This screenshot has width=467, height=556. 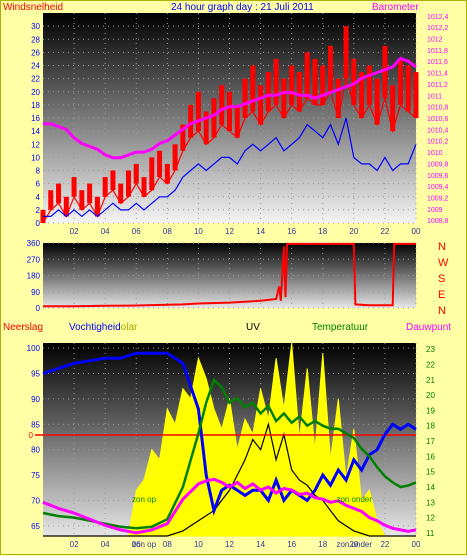 I want to click on barometer-y-tick-label: 1012,4, so click(x=438, y=17).